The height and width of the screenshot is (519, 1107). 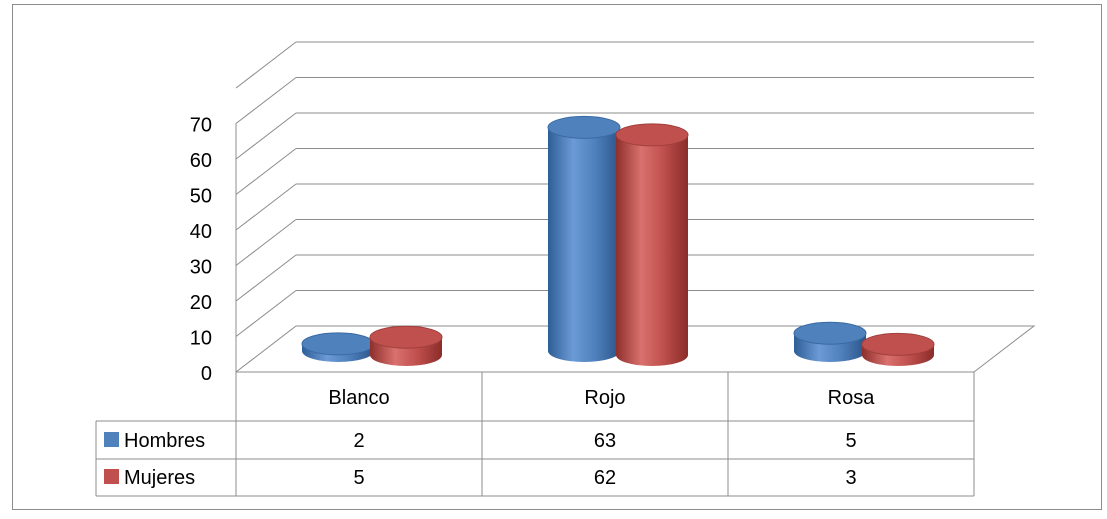 I want to click on y-tick-label: 20, so click(x=201, y=303).